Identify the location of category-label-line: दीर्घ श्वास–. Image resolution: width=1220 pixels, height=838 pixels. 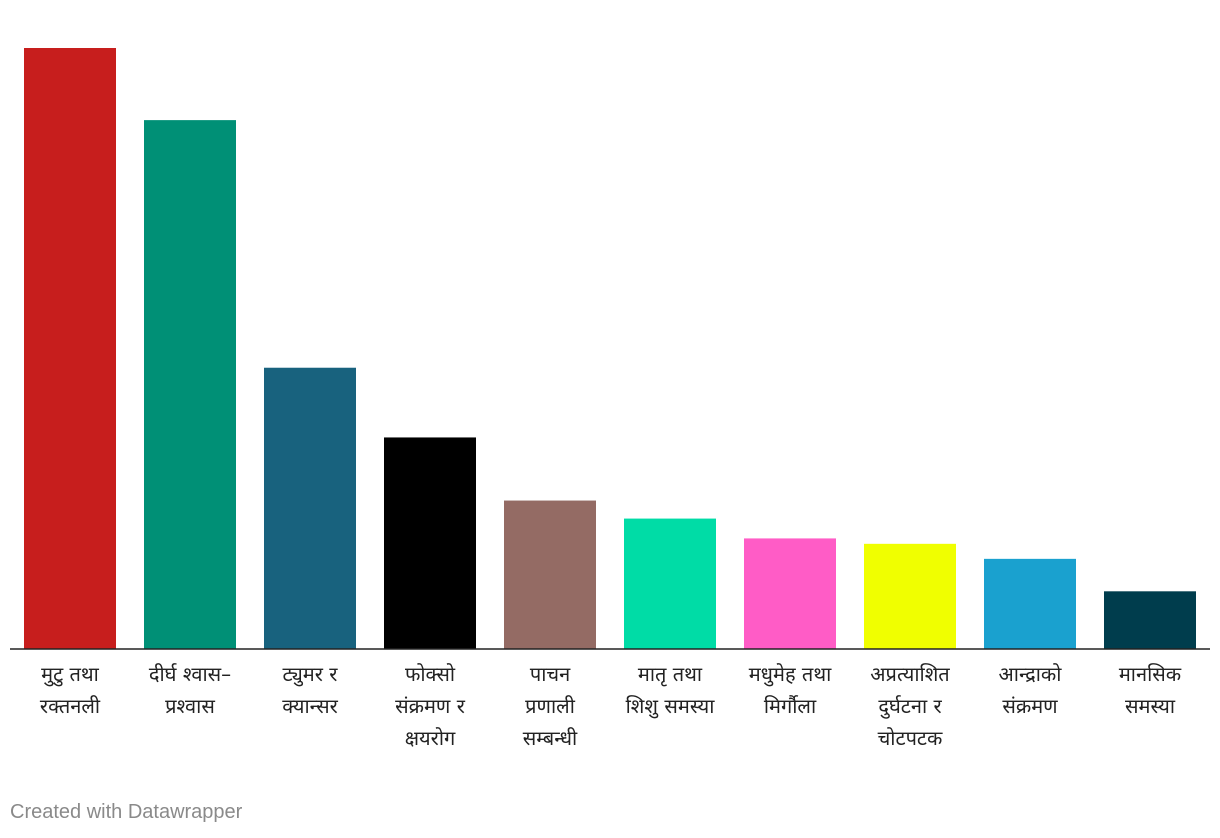
(190, 674).